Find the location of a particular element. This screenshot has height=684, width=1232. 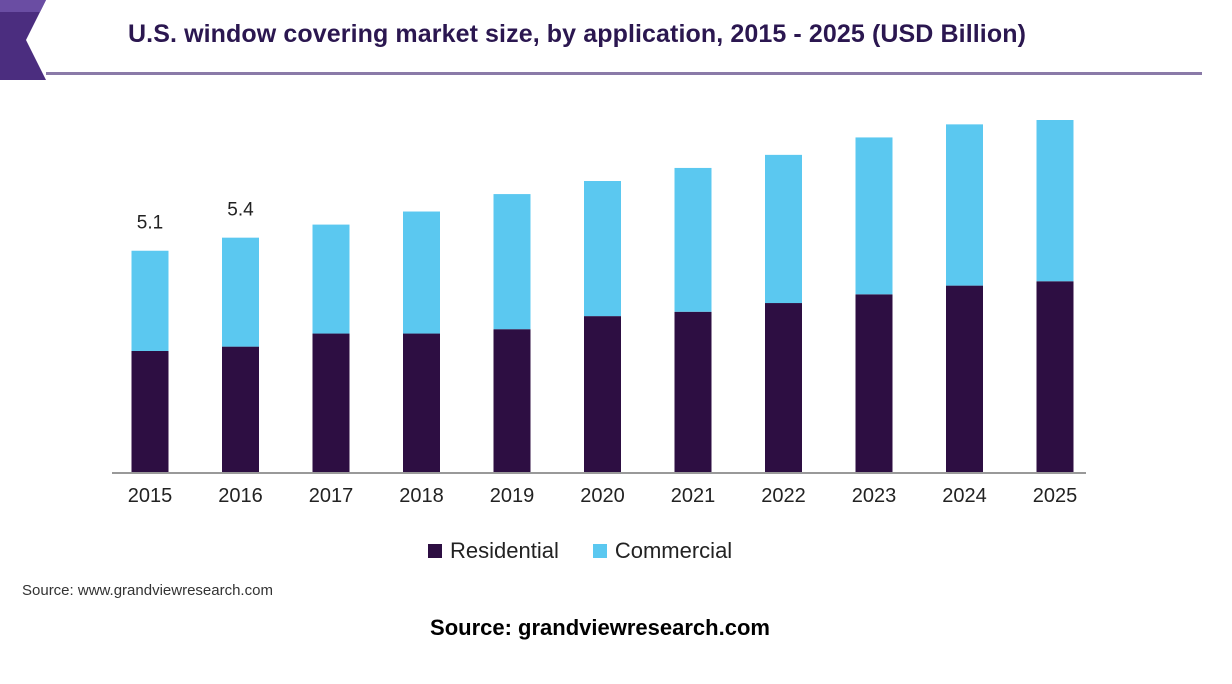

bar-commercial-2020 is located at coordinates (602, 249).